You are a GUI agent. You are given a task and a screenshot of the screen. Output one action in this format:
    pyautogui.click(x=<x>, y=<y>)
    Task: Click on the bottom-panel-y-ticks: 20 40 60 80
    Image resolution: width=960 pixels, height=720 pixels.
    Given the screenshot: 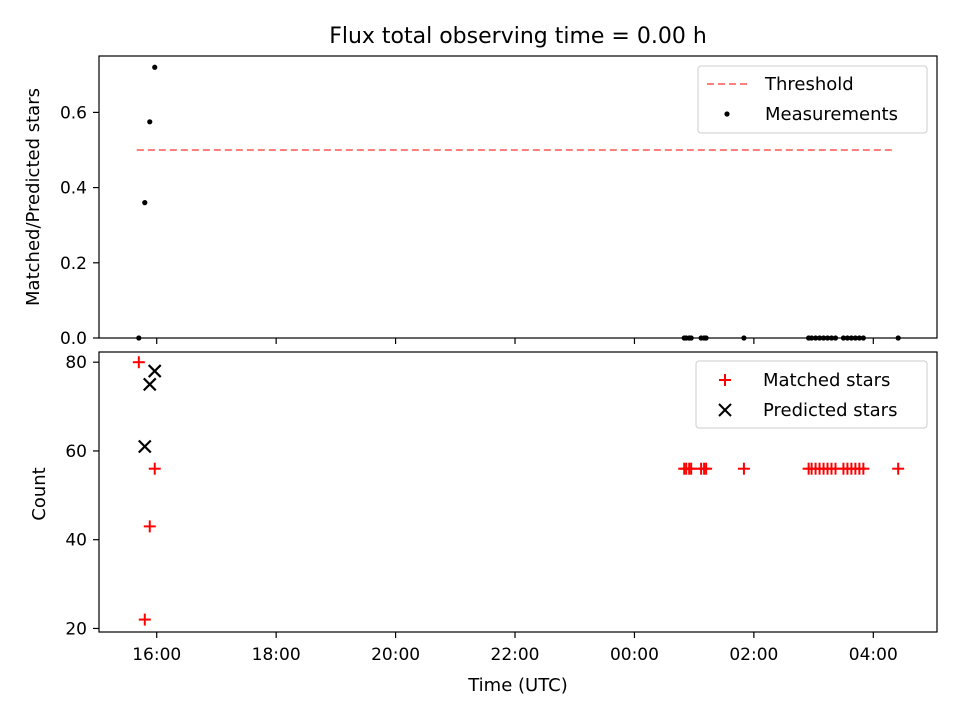 What is the action you would take?
    pyautogui.click(x=82, y=496)
    